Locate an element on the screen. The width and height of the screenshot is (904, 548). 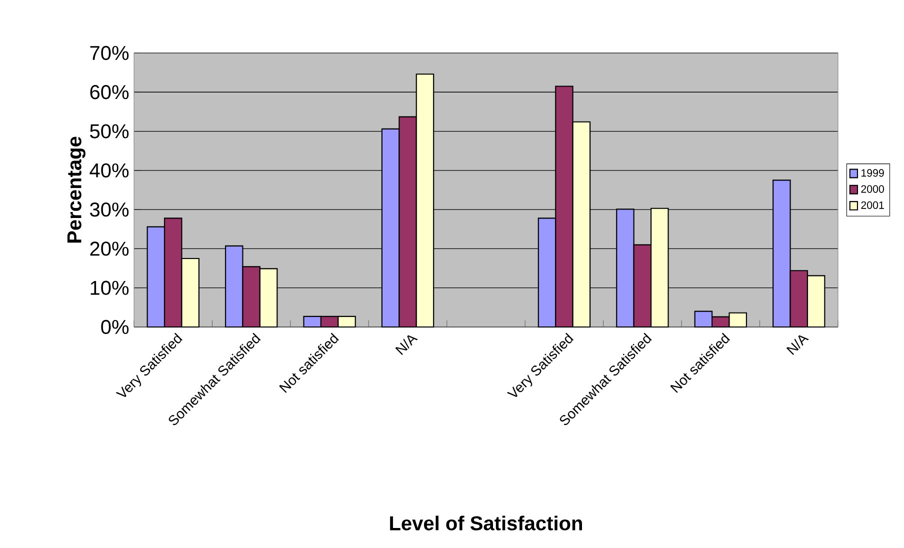
x-axis-title: Level of Satisfaction is located at coordinates (486, 523).